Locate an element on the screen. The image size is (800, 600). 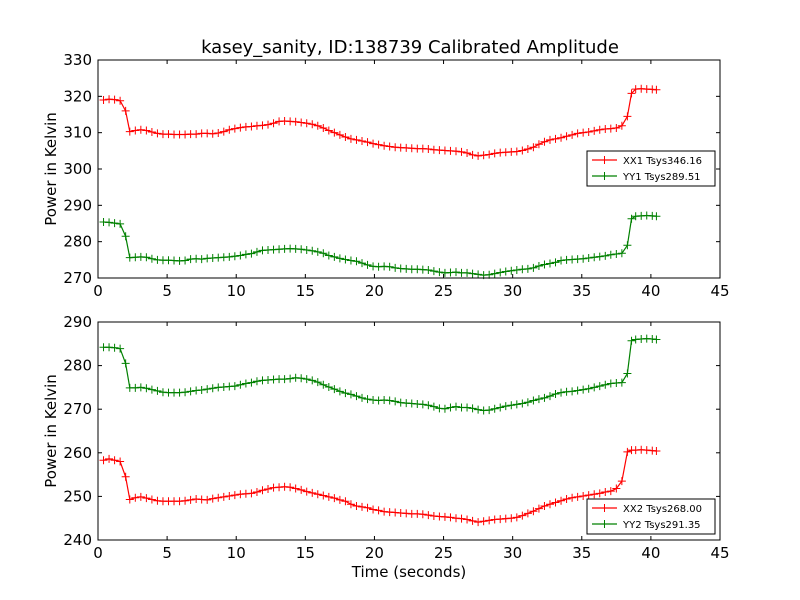
y-tick-label: 300 is located at coordinates (77, 169).